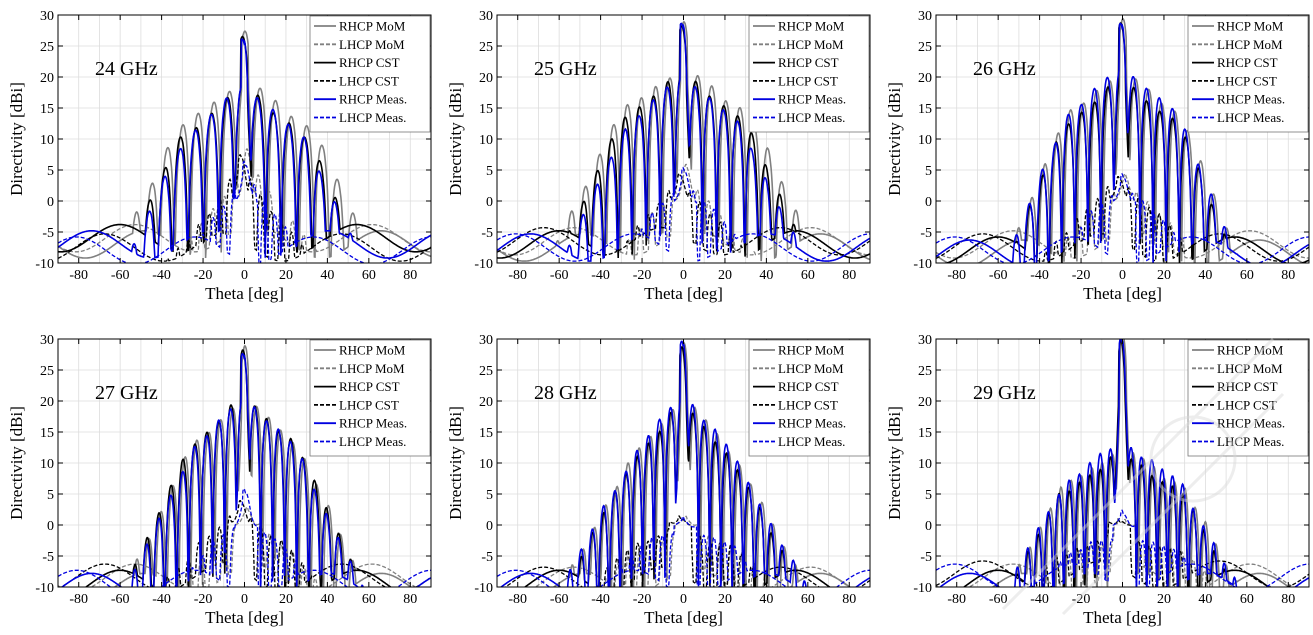 The height and width of the screenshot is (635, 1313). I want to click on x-tick-label: -20, so click(642, 275).